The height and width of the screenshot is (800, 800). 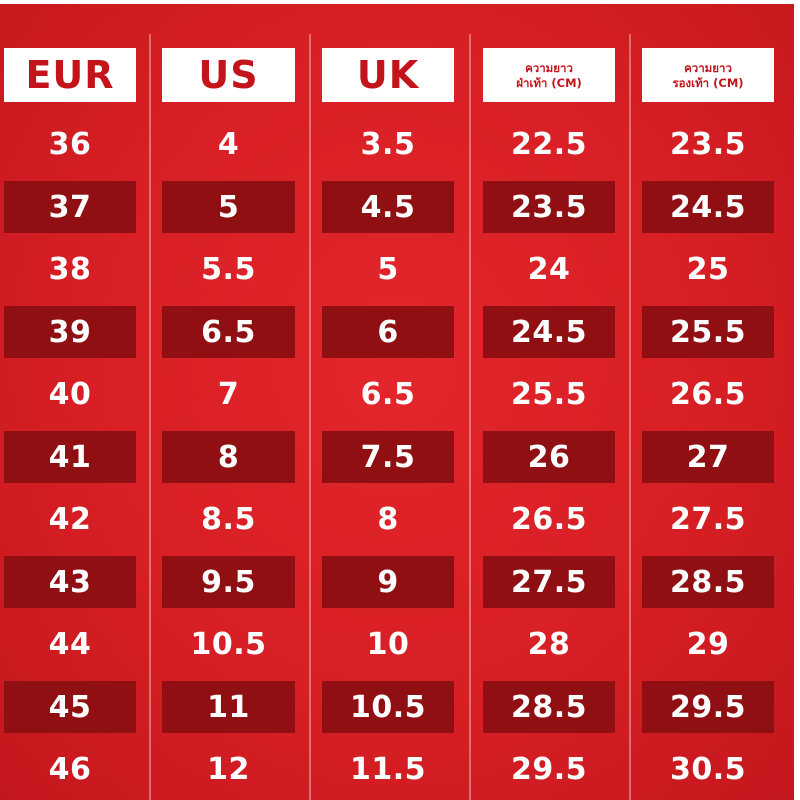 What do you see at coordinates (549, 769) in the screenshot?
I see `cell-foot: 29.5` at bounding box center [549, 769].